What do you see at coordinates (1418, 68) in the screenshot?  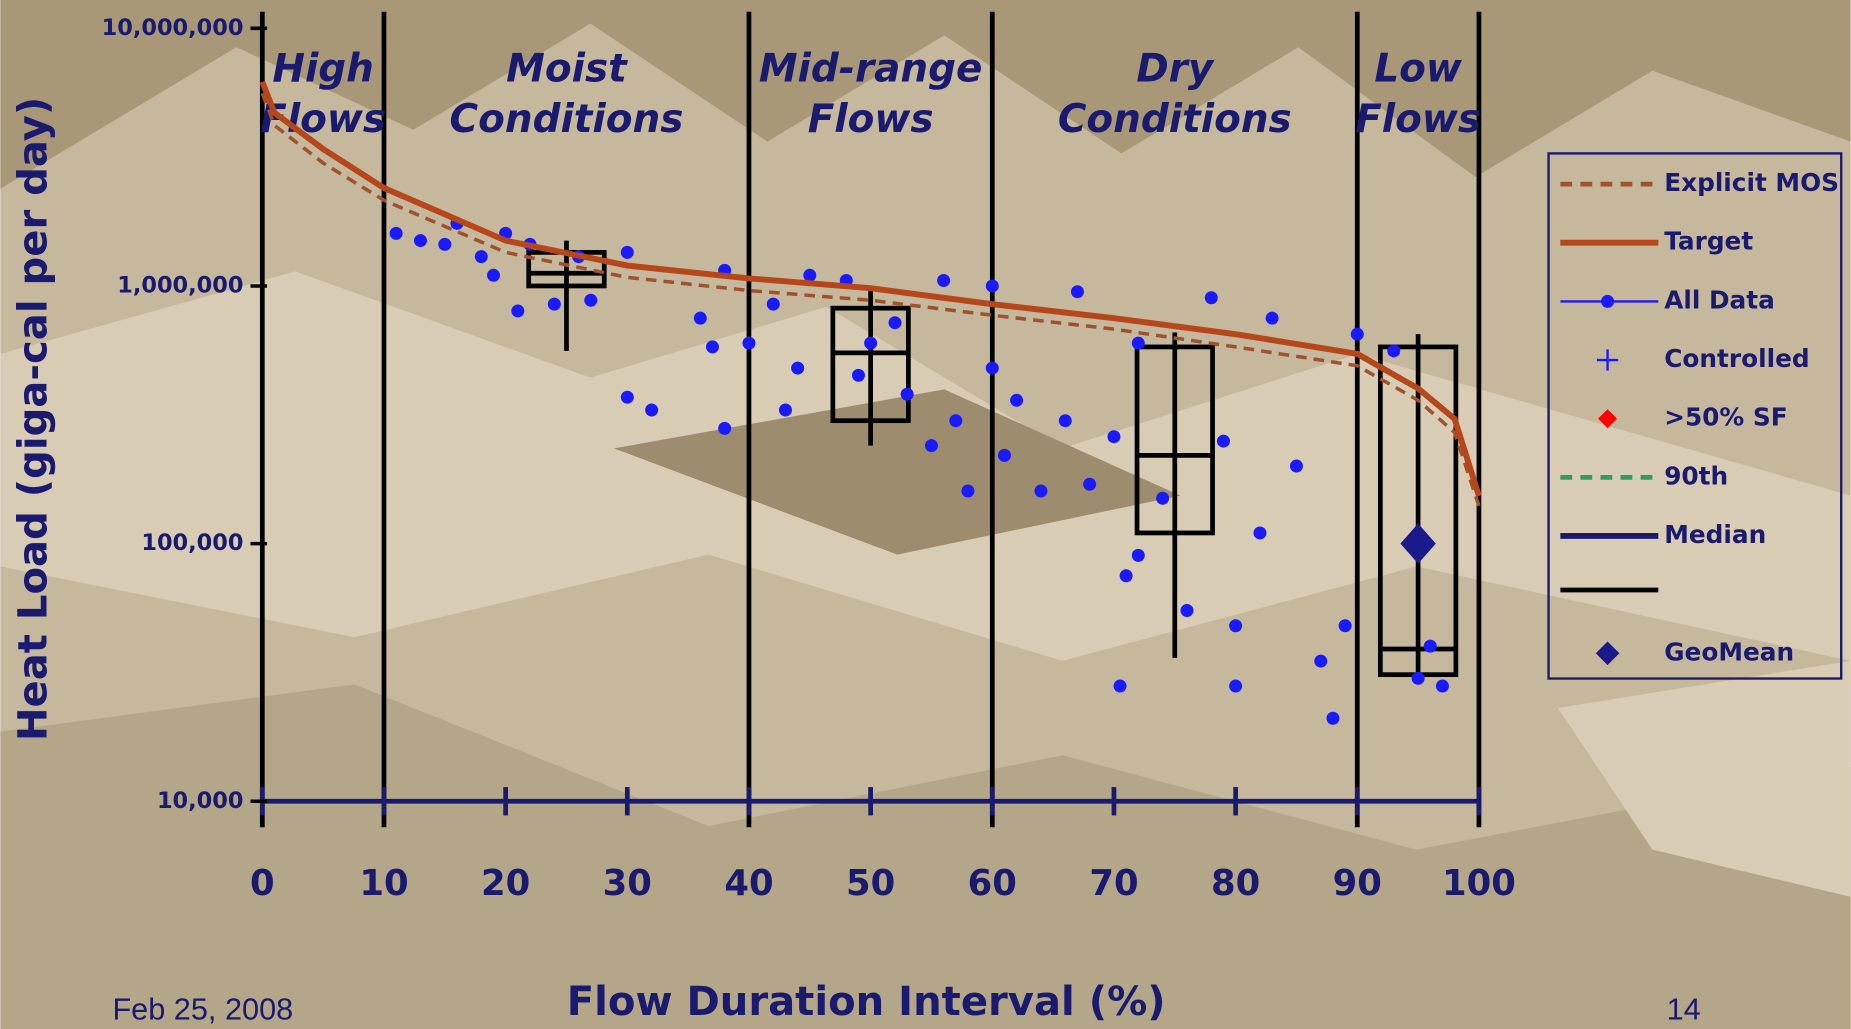 I see `zone-label: Low` at bounding box center [1418, 68].